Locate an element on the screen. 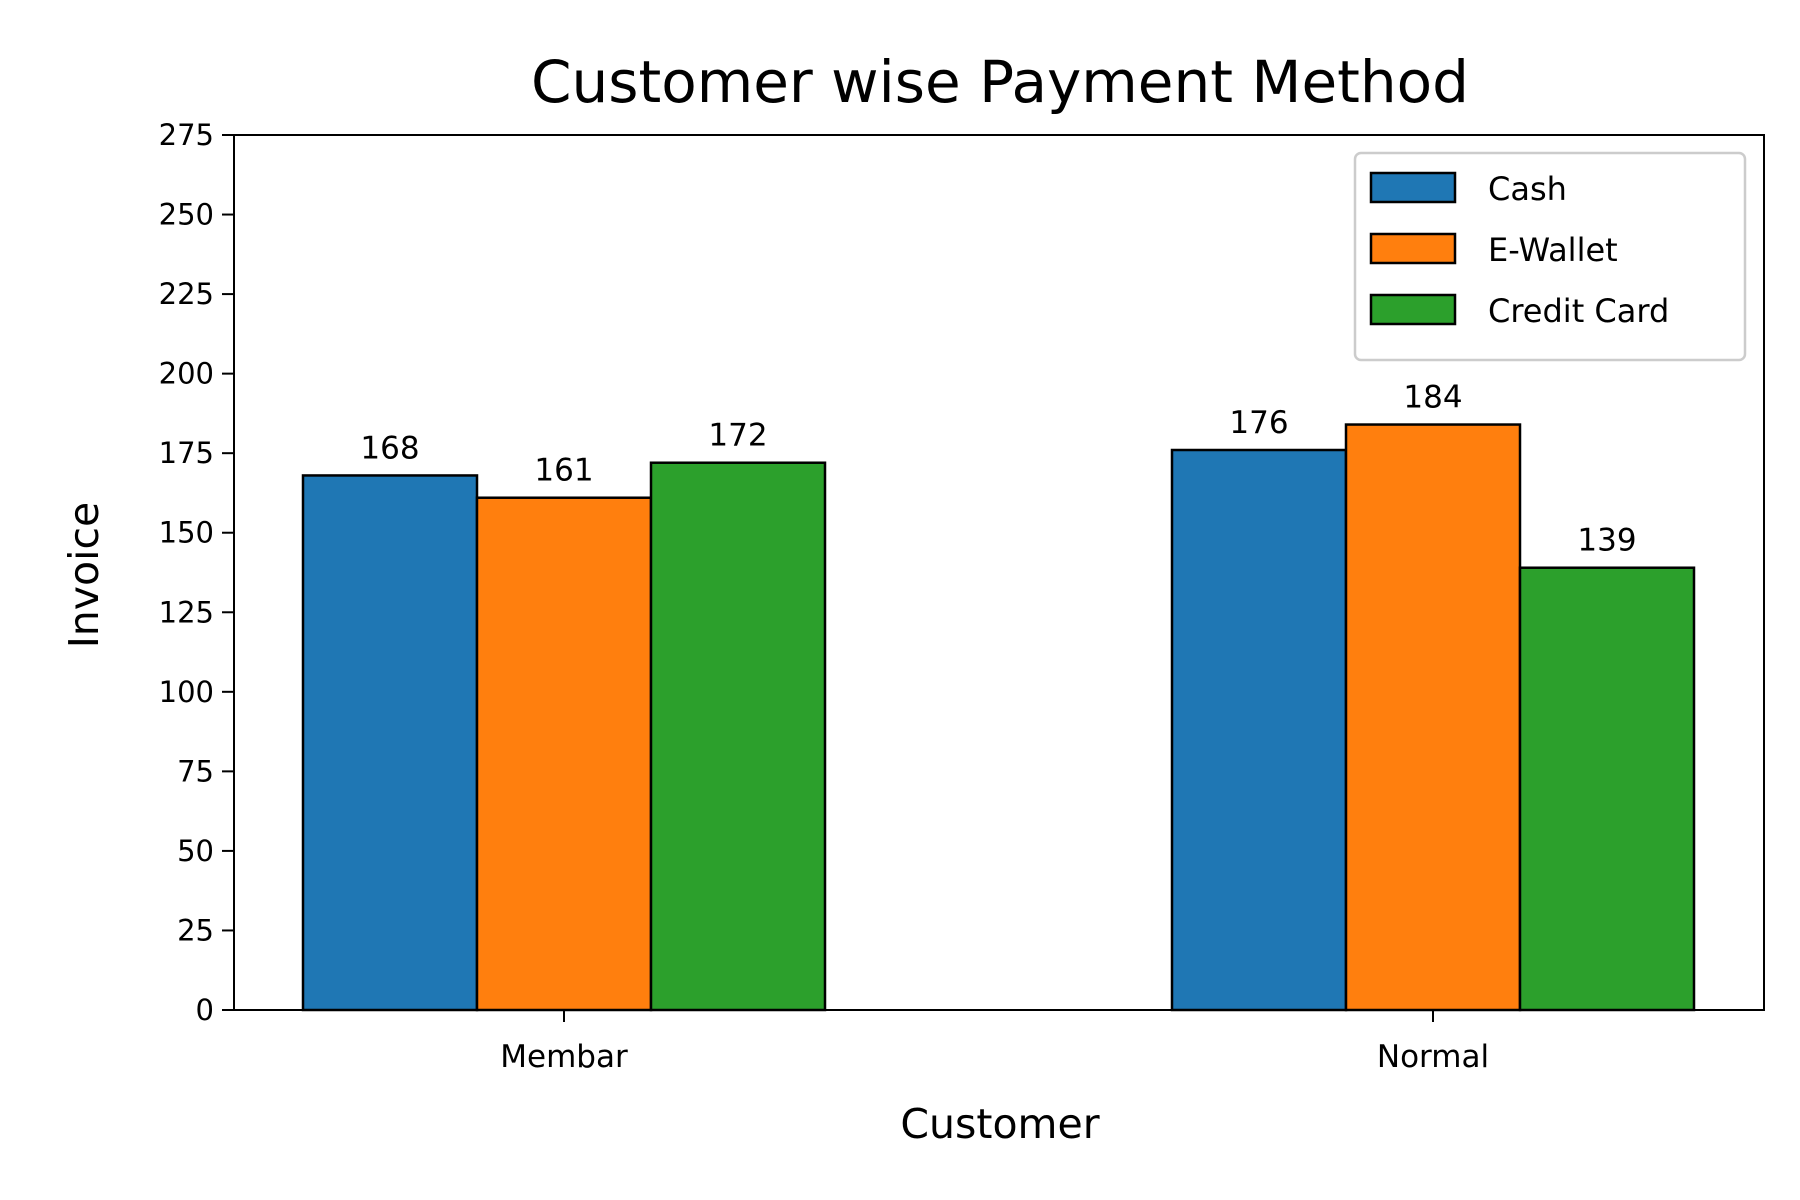  y-tick-label: 50 is located at coordinates (195, 851).